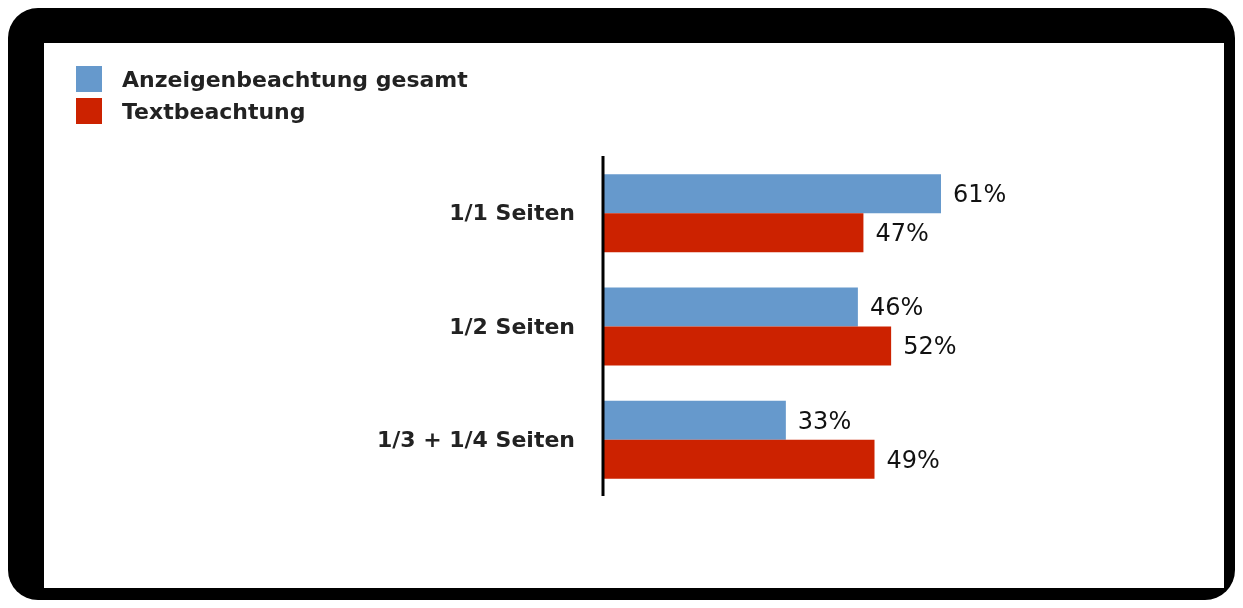 This screenshot has height=608, width=1243. Describe the element at coordinates (913, 459) in the screenshot. I see `data-label: 49%` at that location.